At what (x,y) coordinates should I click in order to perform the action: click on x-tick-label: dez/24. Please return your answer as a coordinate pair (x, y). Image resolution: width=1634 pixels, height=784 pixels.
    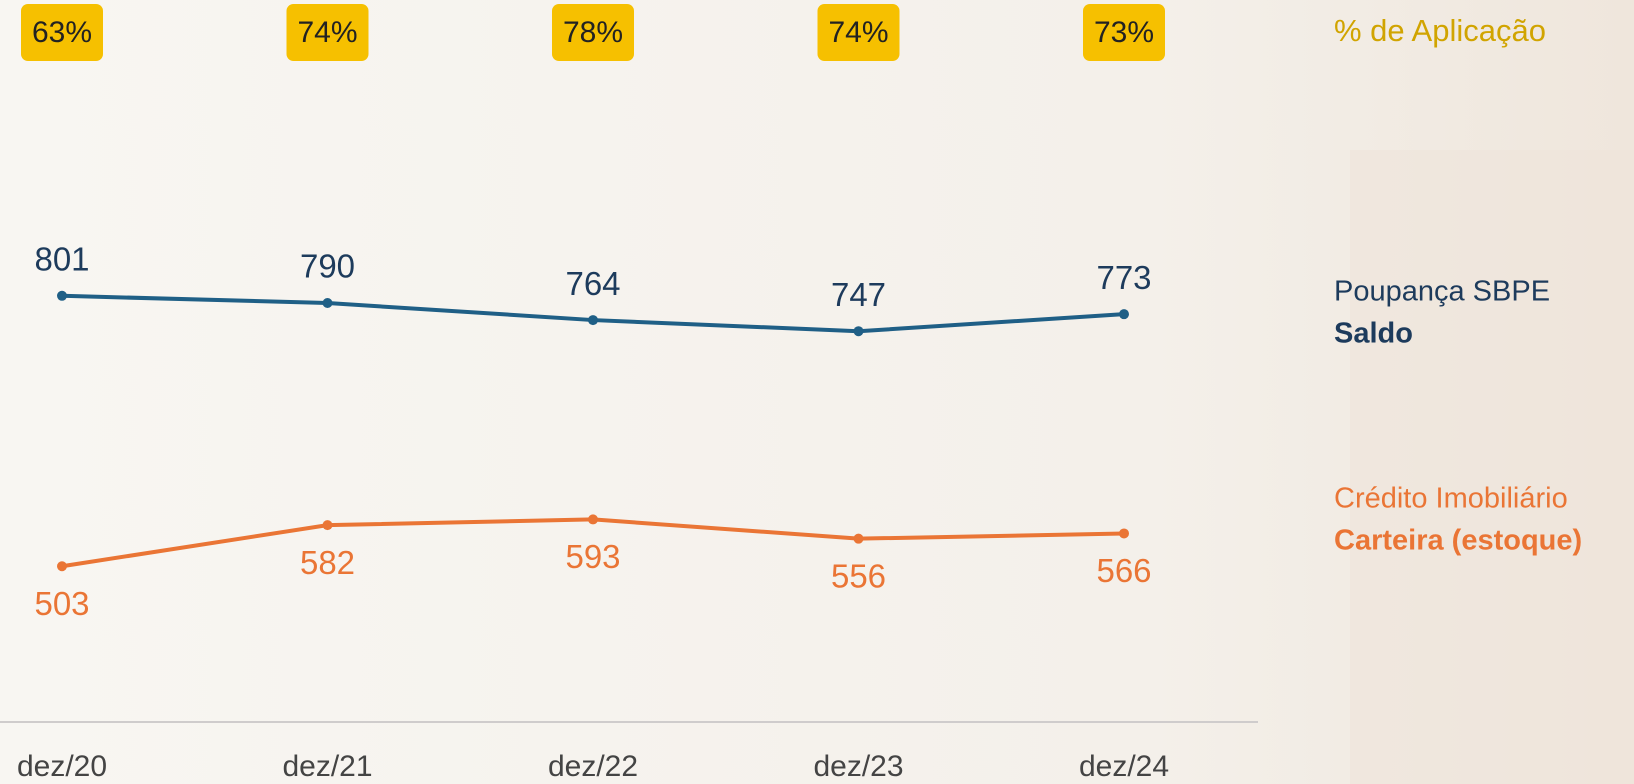
    Looking at the image, I should click on (1124, 766).